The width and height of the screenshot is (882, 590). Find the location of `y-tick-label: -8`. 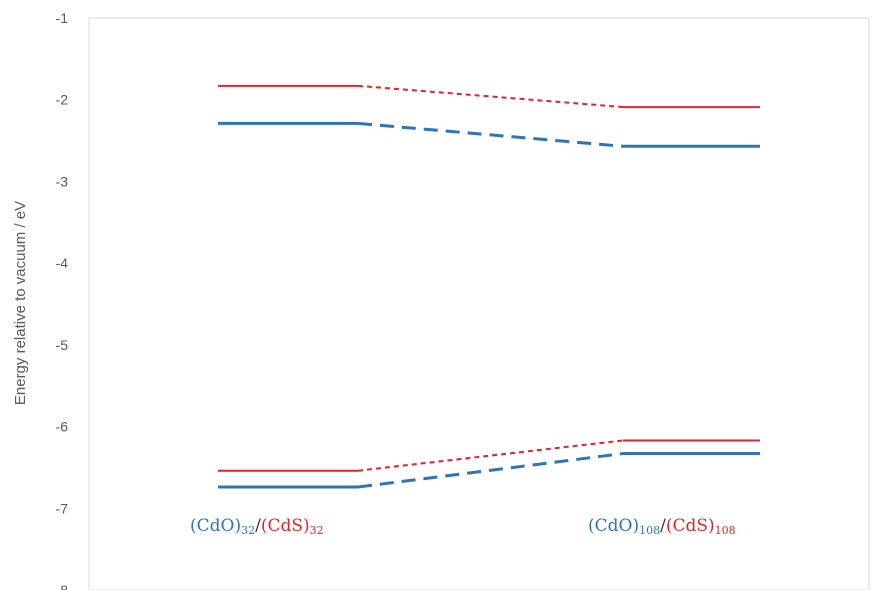

y-tick-label: -8 is located at coordinates (62, 586).